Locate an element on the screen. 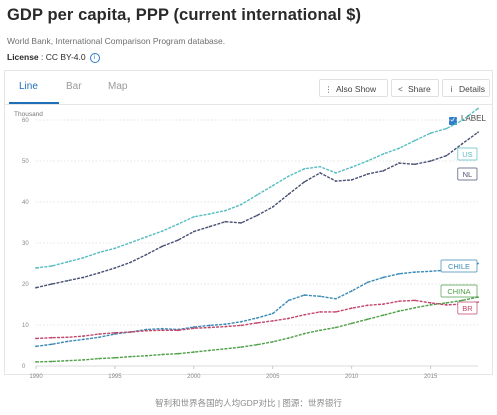 The width and height of the screenshot is (497, 415). data-point-nl-2006 is located at coordinates (288, 194).